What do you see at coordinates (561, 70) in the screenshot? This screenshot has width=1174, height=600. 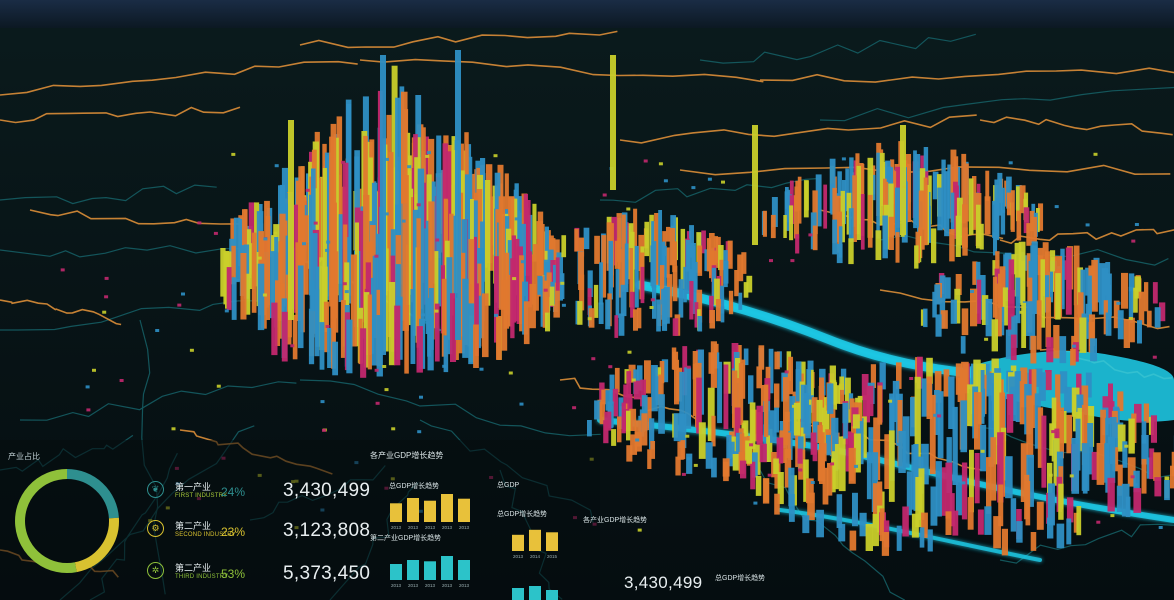 I see `road-path` at bounding box center [561, 70].